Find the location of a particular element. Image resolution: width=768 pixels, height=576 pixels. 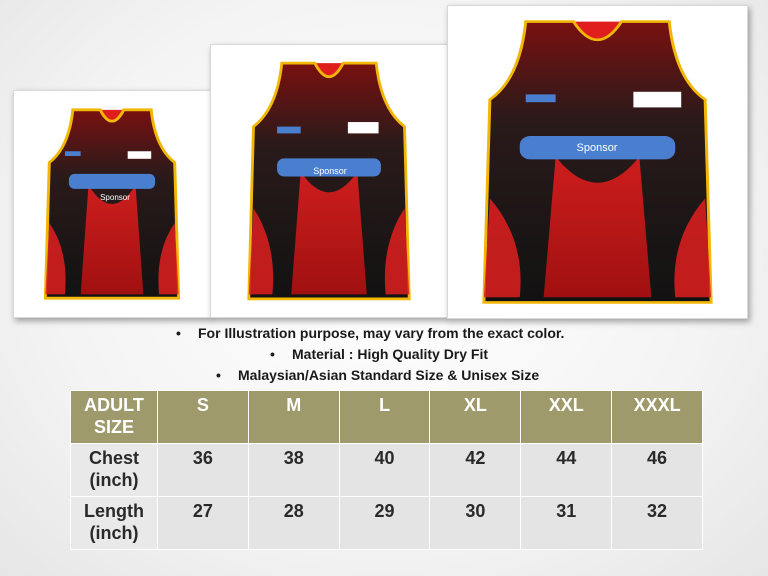

note-text: Material : High Quality Dry Fit is located at coordinates (390, 354).